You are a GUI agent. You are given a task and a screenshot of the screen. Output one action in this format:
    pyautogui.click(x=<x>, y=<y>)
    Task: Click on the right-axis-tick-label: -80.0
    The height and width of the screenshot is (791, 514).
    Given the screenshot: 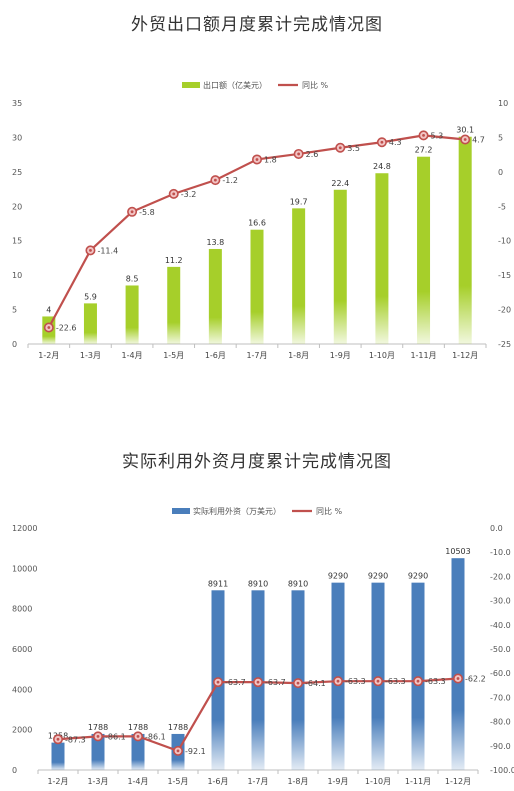 What is the action you would take?
    pyautogui.click(x=500, y=722)
    